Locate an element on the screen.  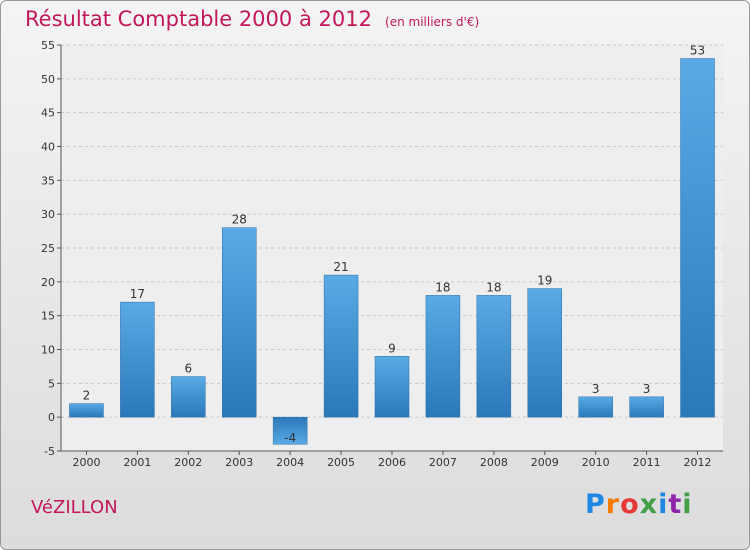
bar-2006 is located at coordinates (392, 387).